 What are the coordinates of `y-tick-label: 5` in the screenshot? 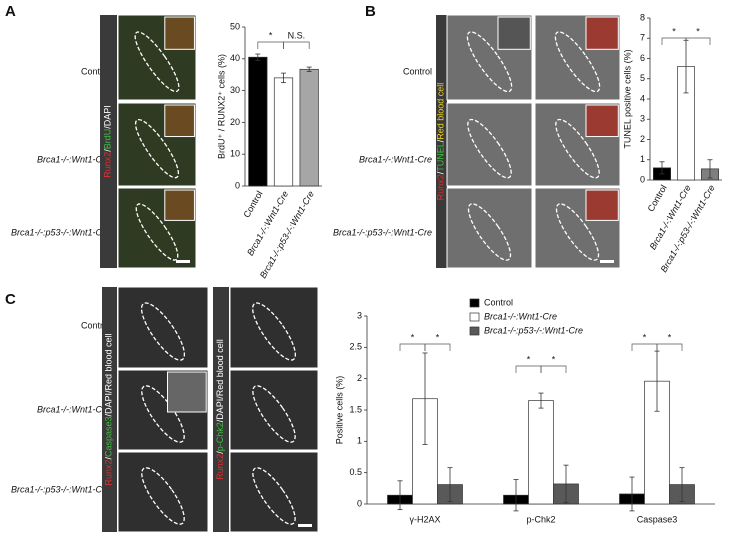 It's located at (642, 78).